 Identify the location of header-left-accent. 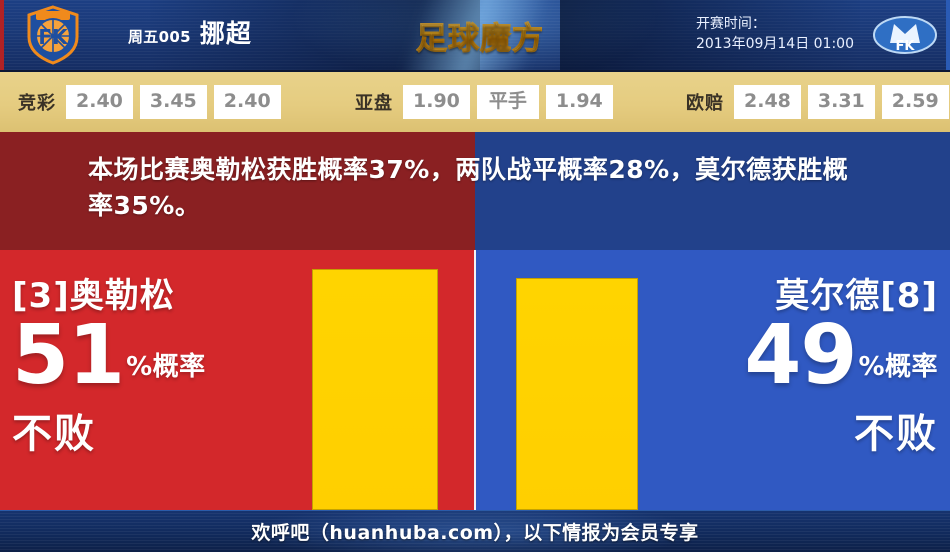
(2, 35).